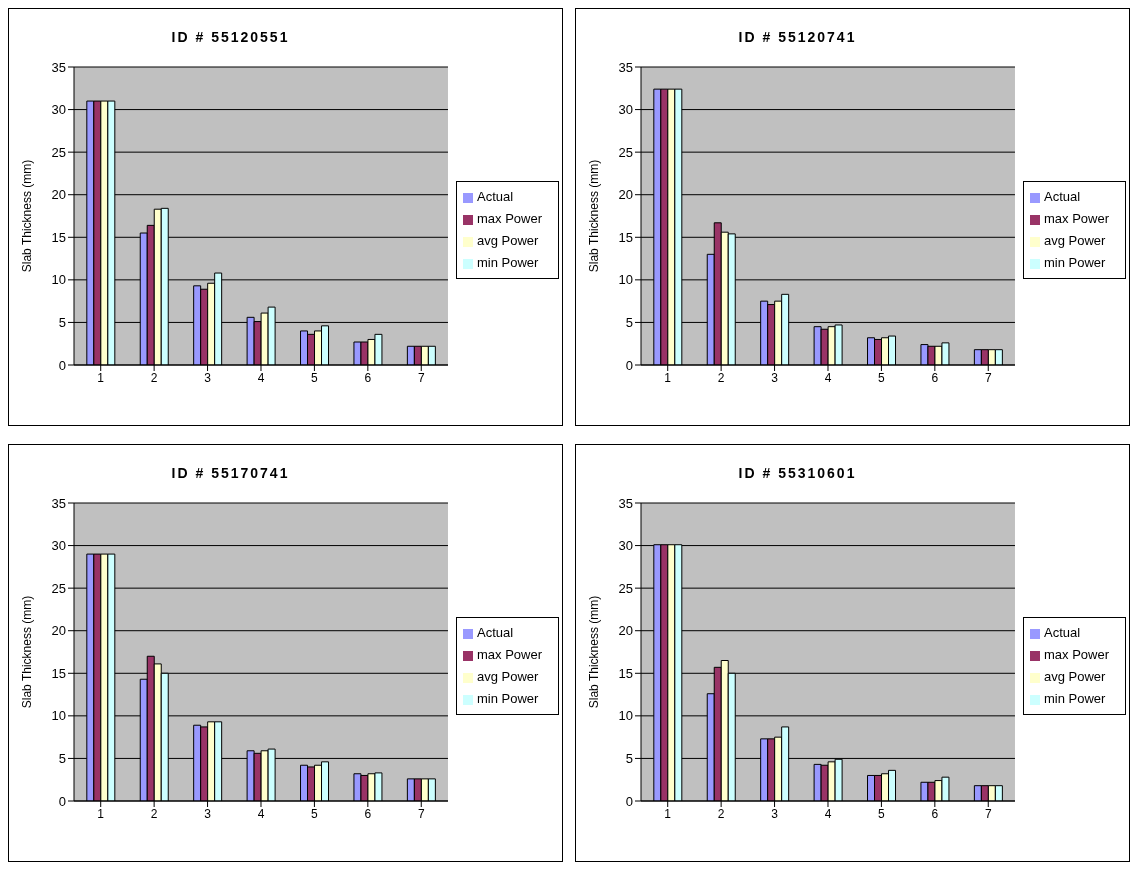  Describe the element at coordinates (797, 37) in the screenshot. I see `chart-title: ID # 55120741` at that location.